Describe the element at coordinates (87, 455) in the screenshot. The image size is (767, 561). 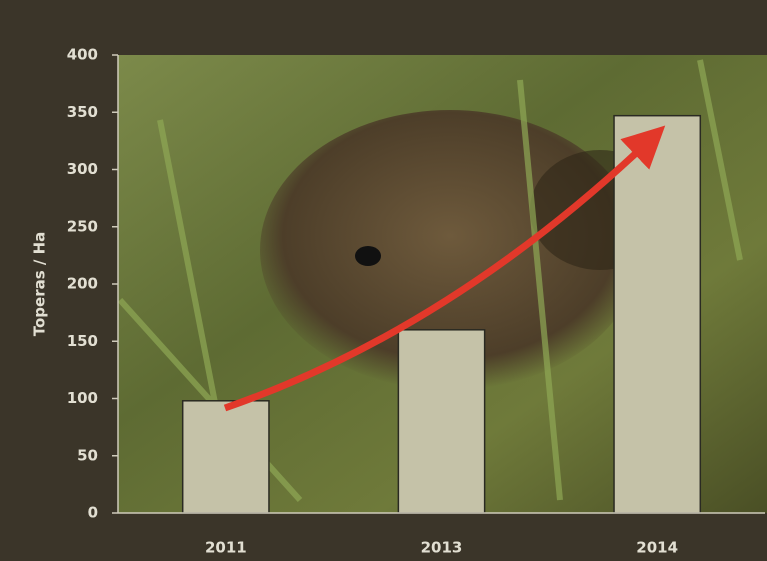
I see `y-tick-label: 50` at that location.